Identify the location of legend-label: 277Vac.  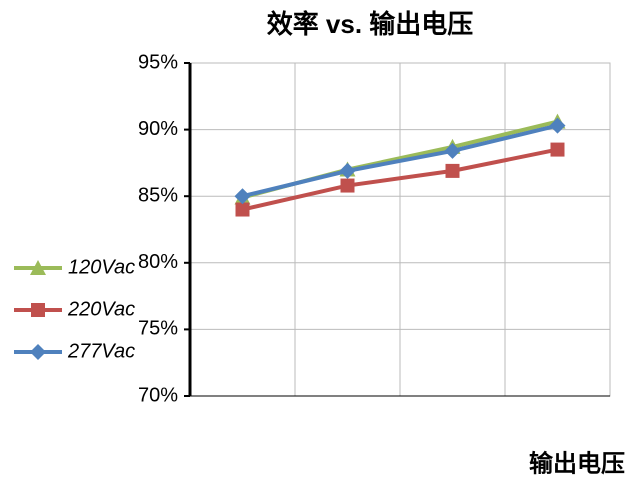
(101, 351).